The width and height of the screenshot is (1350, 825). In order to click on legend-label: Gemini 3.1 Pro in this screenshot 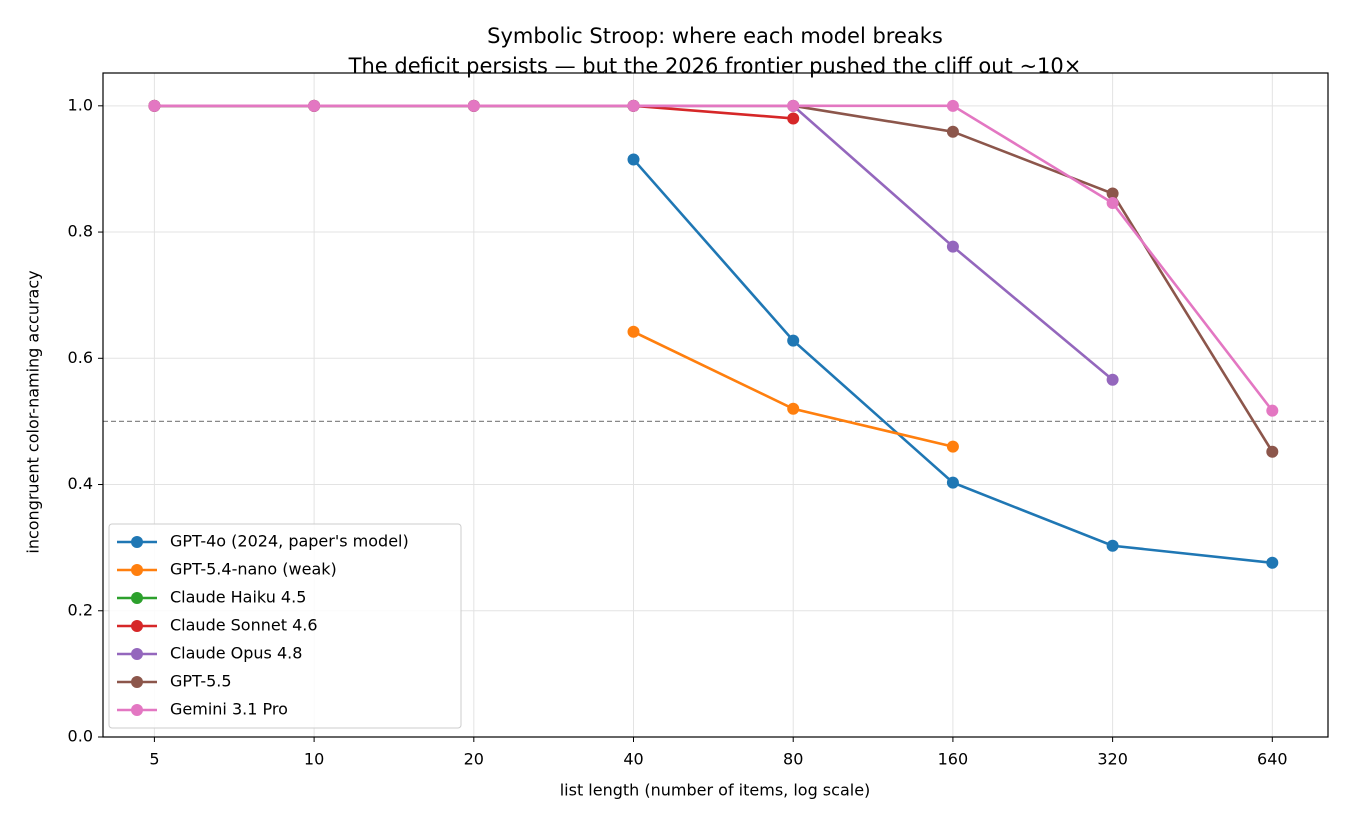, I will do `click(229, 709)`.